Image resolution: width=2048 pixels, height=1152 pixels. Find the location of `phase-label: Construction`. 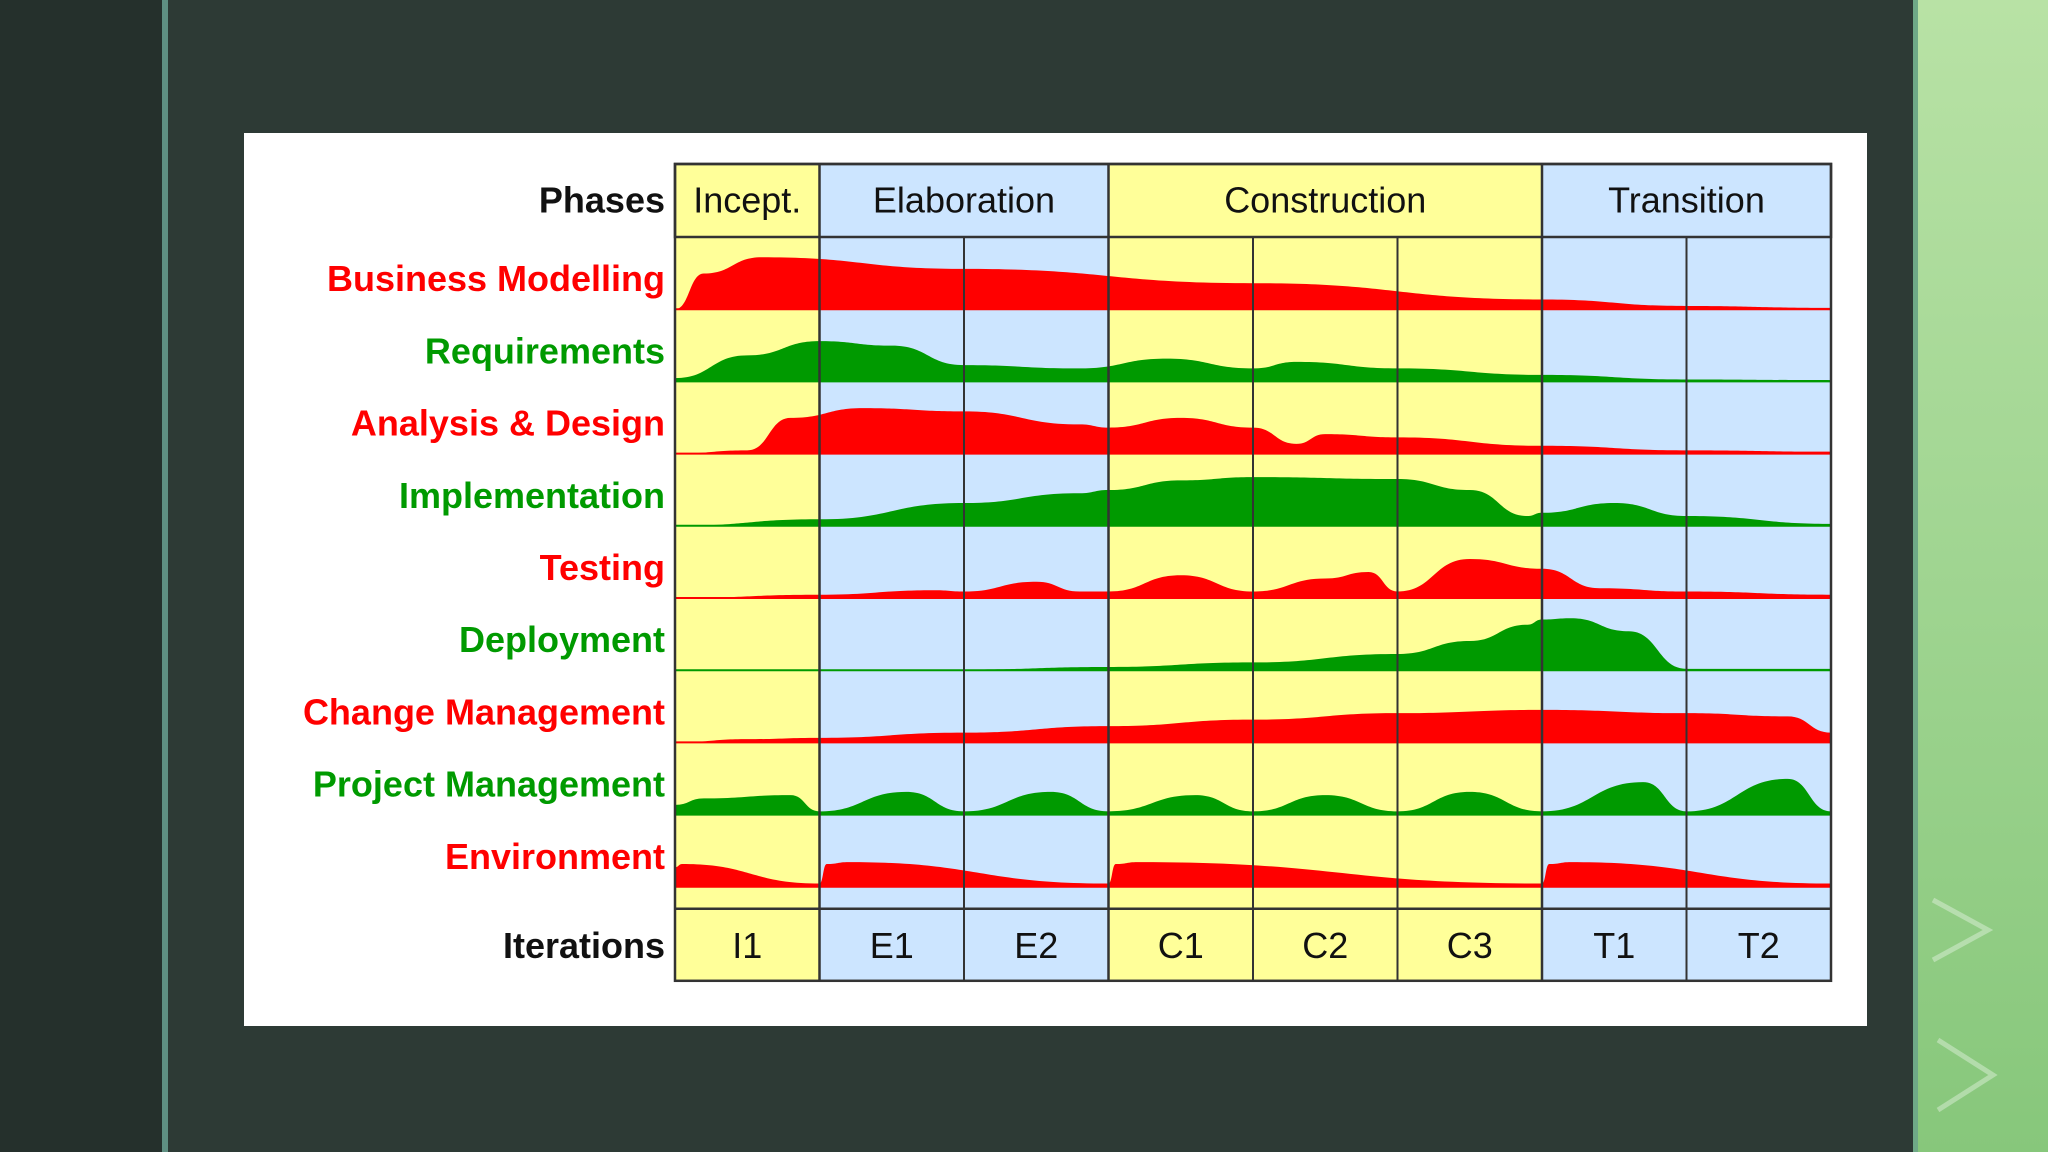

phase-label: Construction is located at coordinates (1325, 200).